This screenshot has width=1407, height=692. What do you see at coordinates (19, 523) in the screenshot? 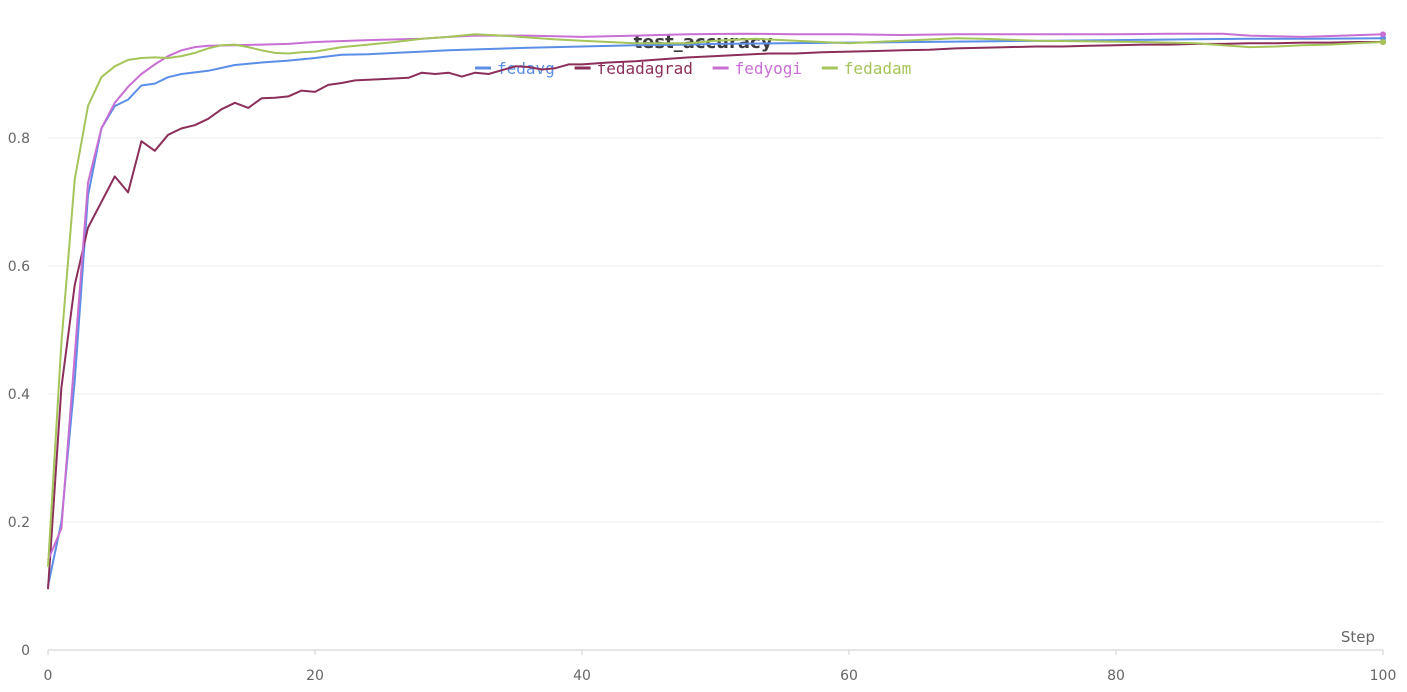
I see `y-tick-label: 0.2` at bounding box center [19, 523].